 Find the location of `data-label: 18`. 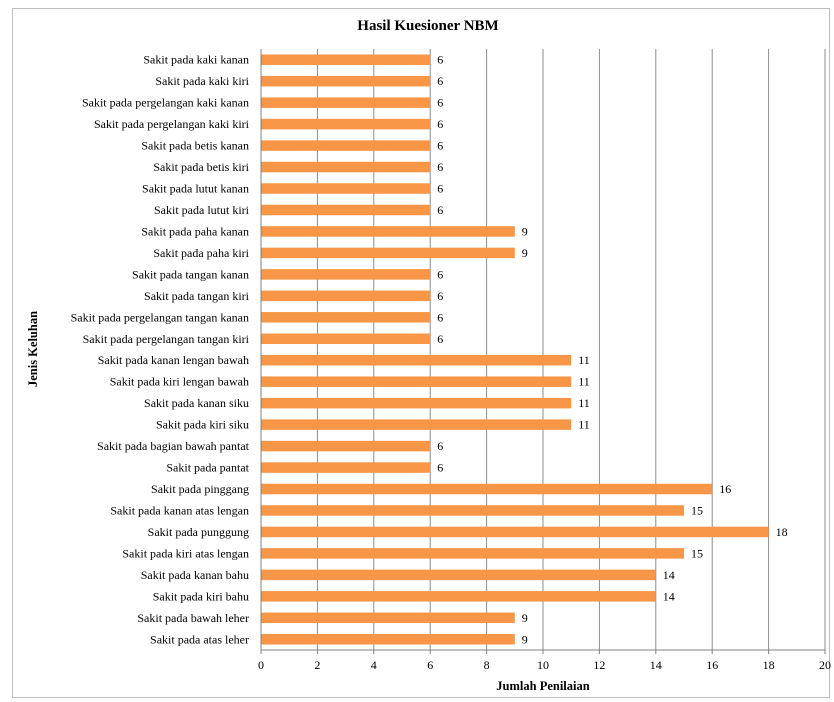

data-label: 18 is located at coordinates (782, 532).